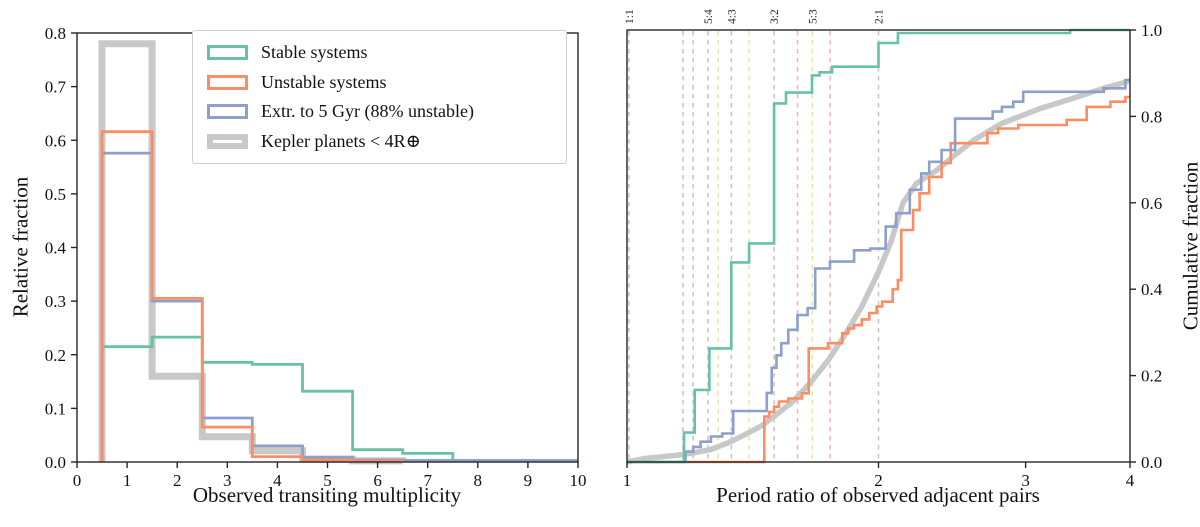  I want to click on legend-item: Unstable systems, so click(386, 83).